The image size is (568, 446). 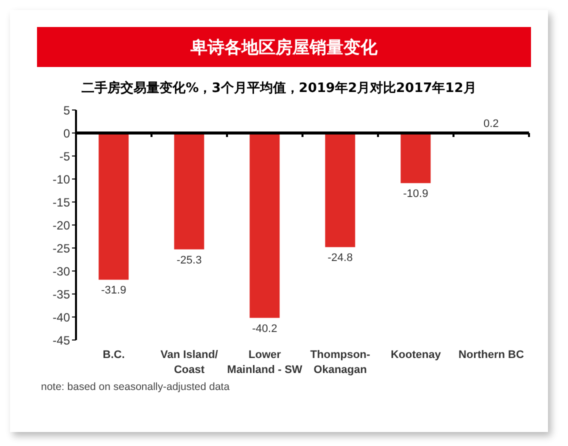 I want to click on x-tick-label: Lower Mainland - SW, so click(x=265, y=362).